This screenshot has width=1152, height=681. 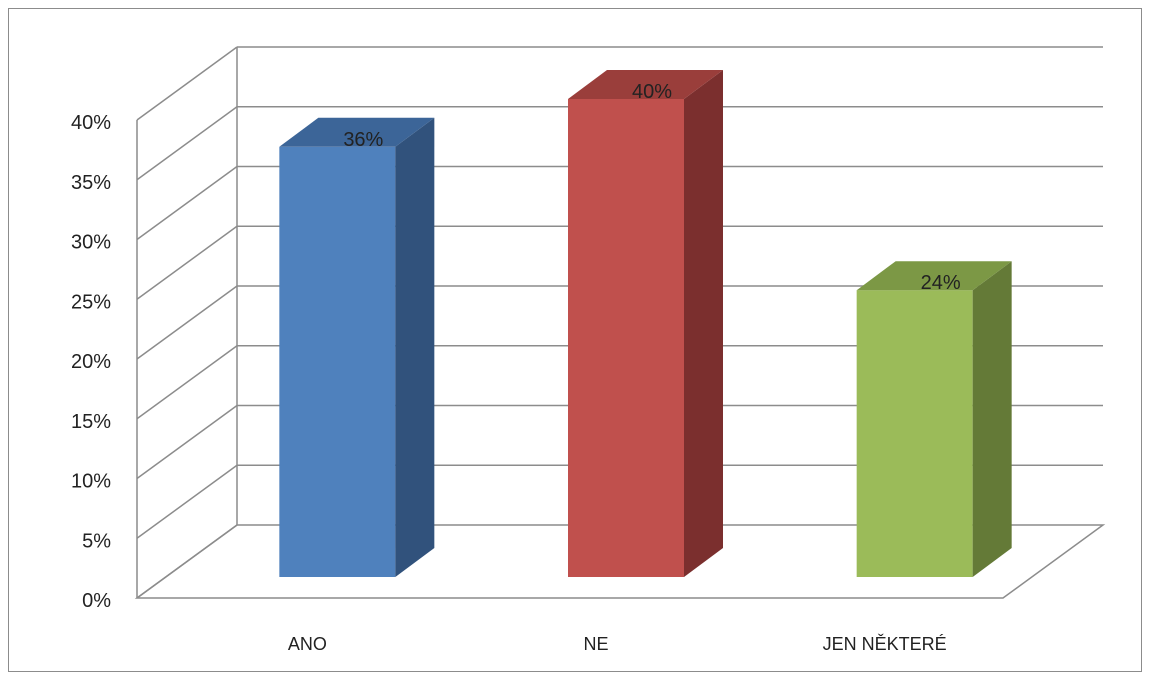 I want to click on x-tick-label: JEN NĚKTERÉ, so click(x=885, y=644).